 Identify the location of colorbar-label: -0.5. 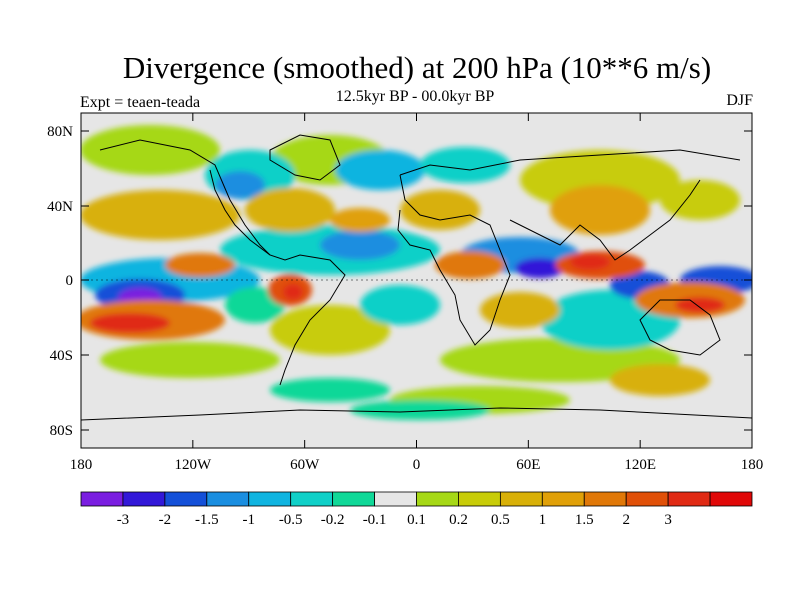
(291, 520).